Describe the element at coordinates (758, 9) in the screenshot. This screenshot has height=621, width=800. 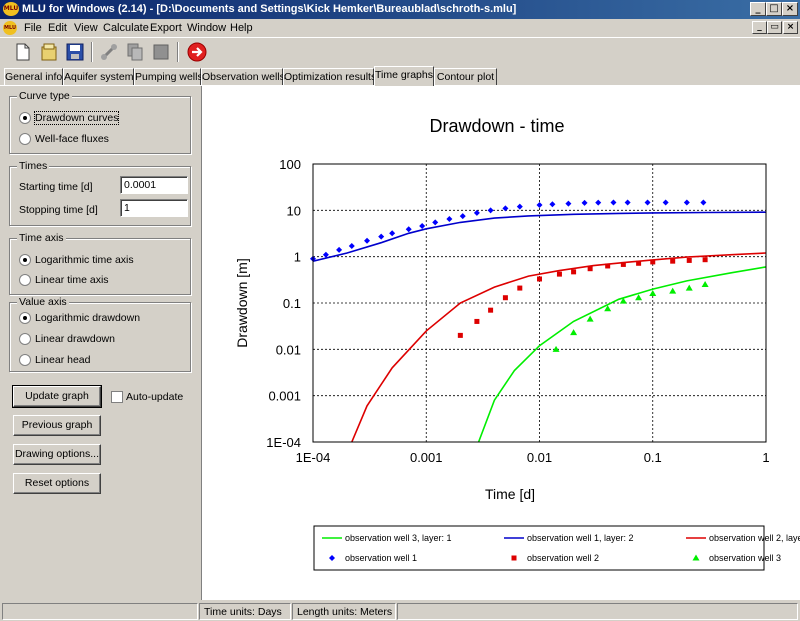
I see `minimize-icon: _` at that location.